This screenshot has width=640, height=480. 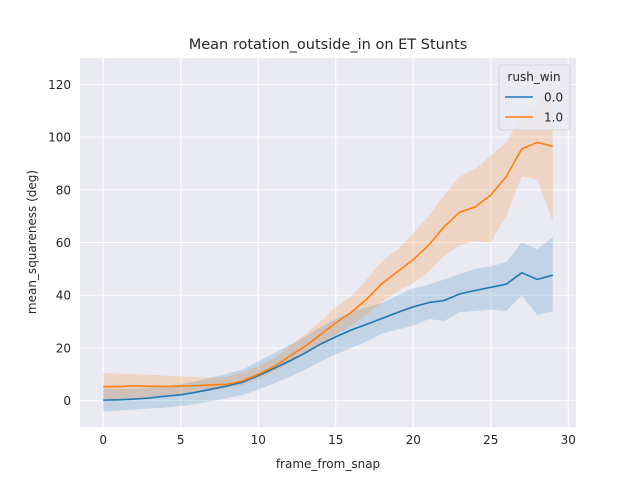 I want to click on x-axis-label: frame_from_snap, so click(x=328, y=464).